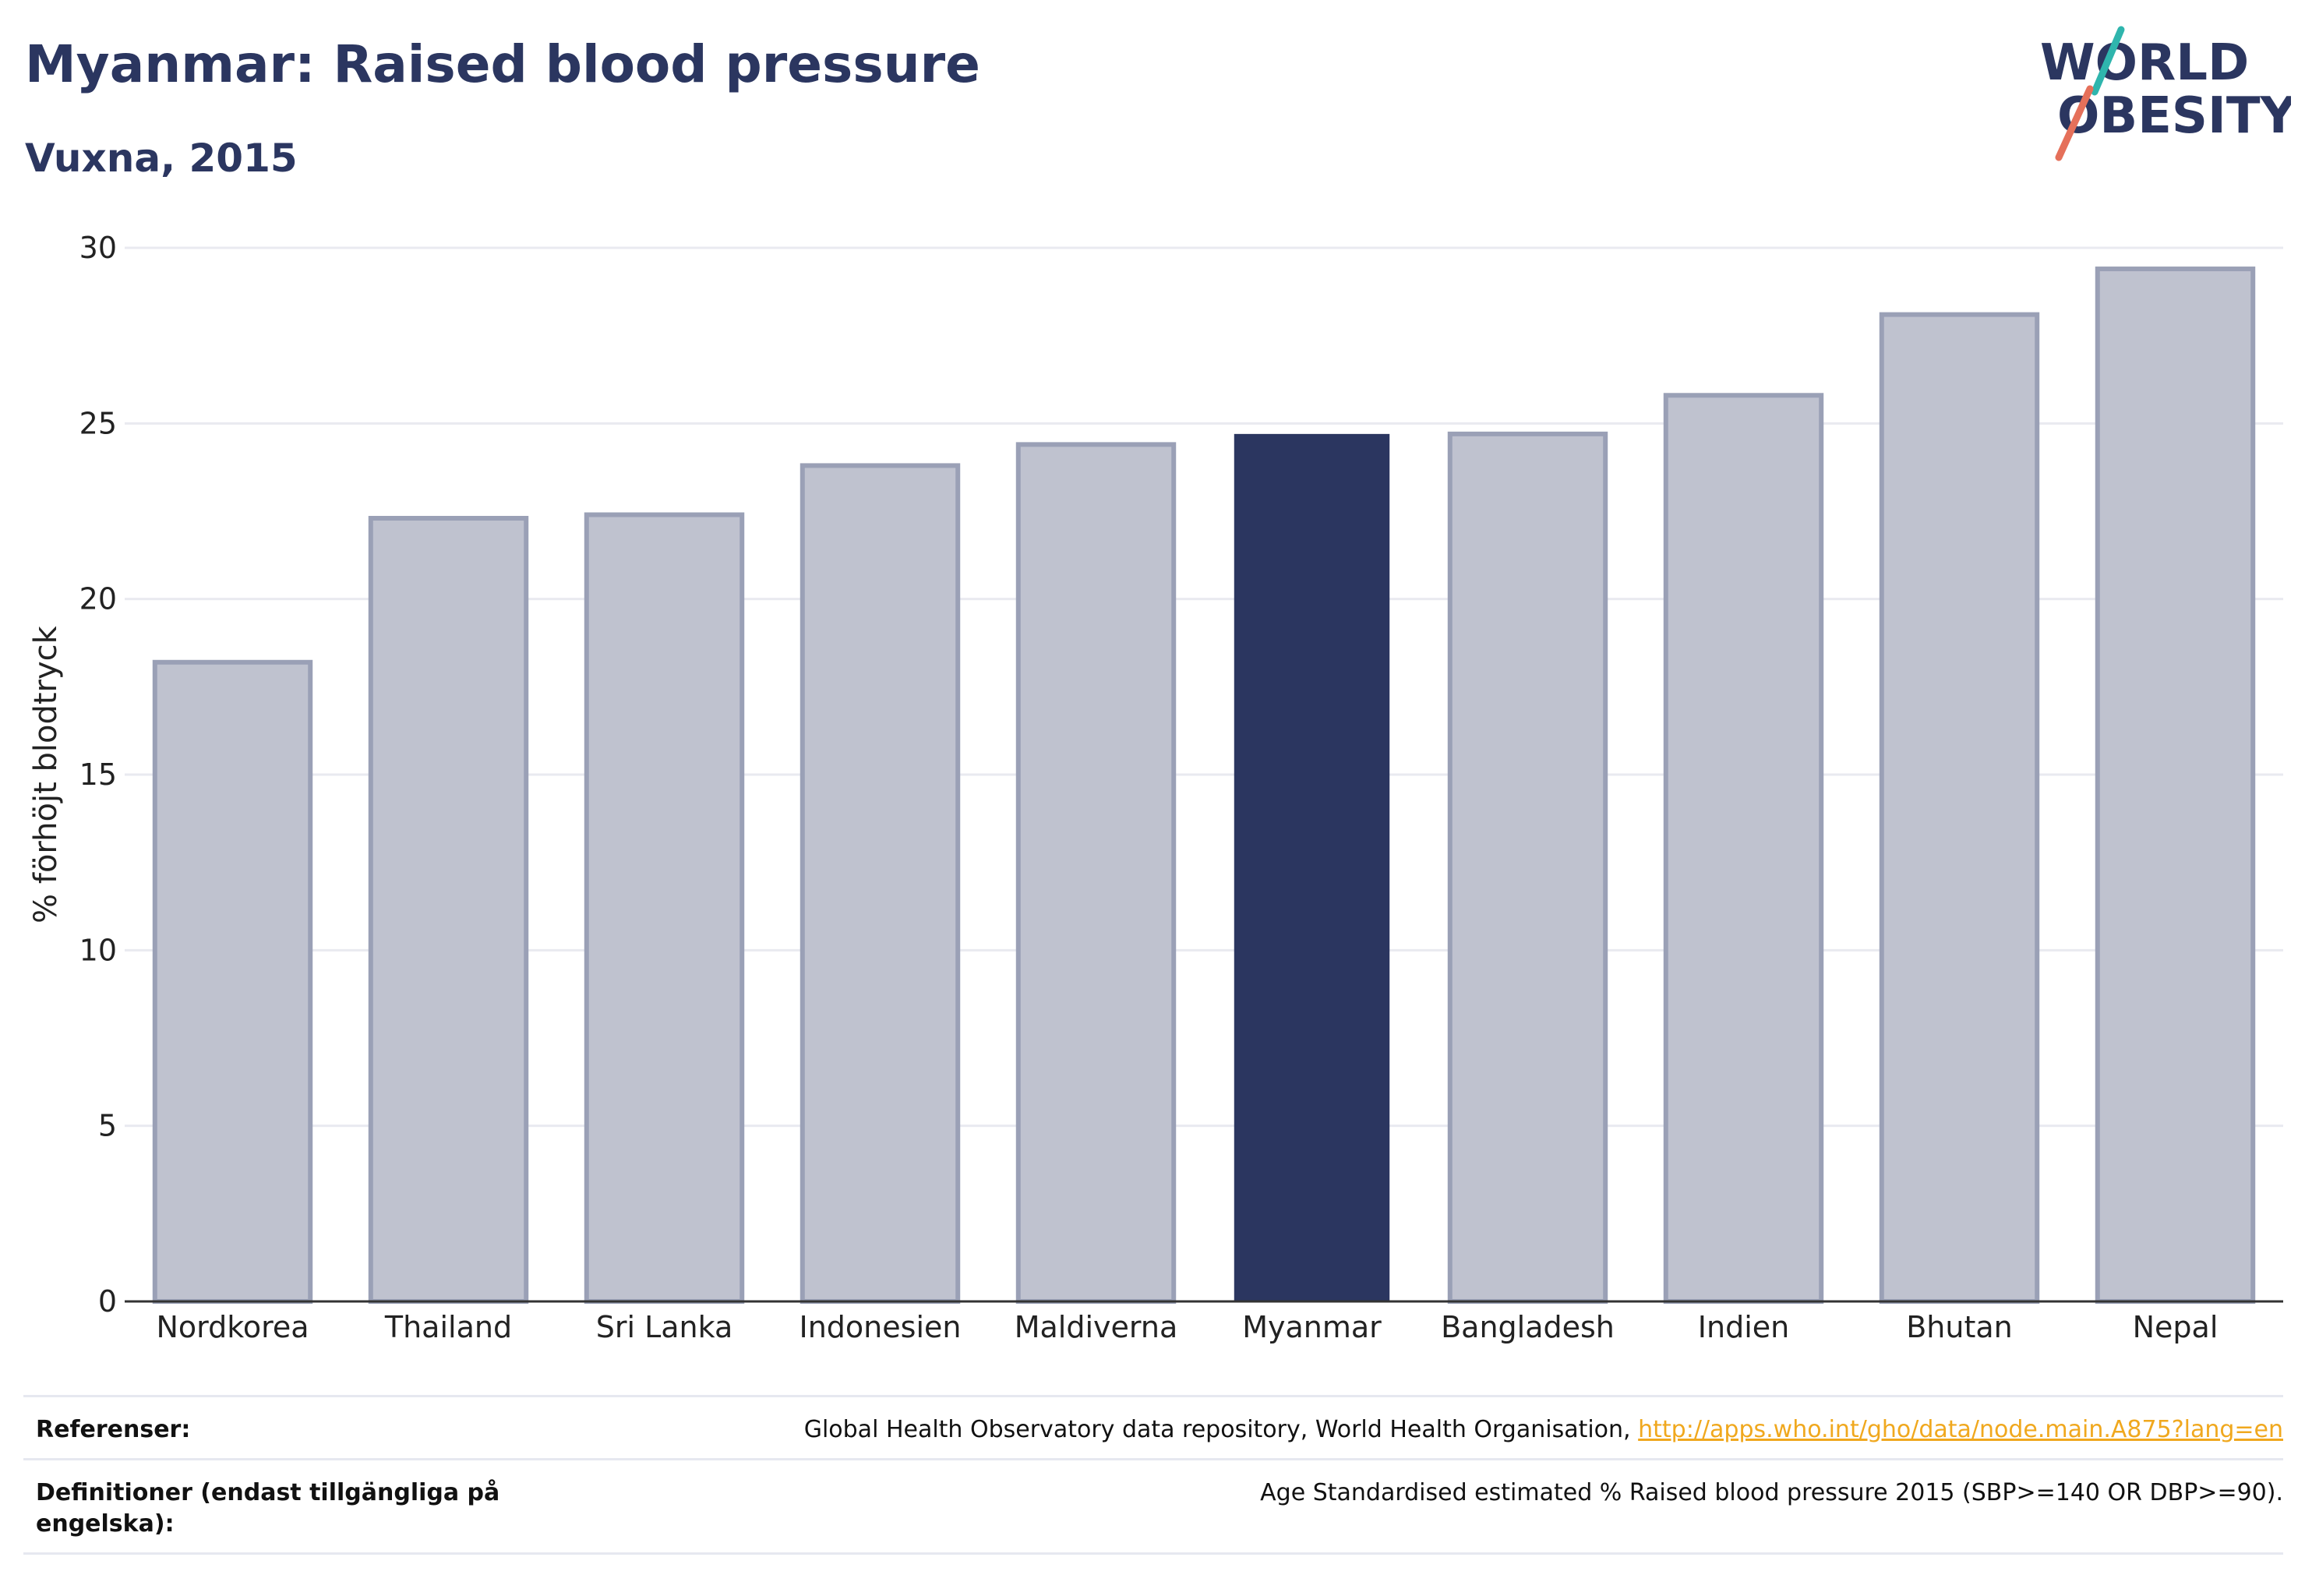 The width and height of the screenshot is (2305, 1596). What do you see at coordinates (1743, 1327) in the screenshot?
I see `x-category-label: Indien` at bounding box center [1743, 1327].